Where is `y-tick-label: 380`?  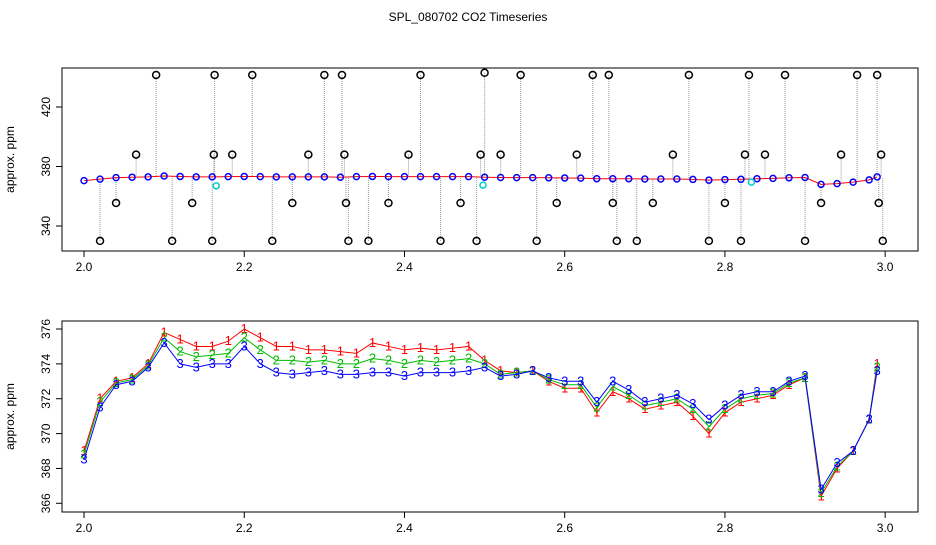 y-tick-label: 380 is located at coordinates (46, 166).